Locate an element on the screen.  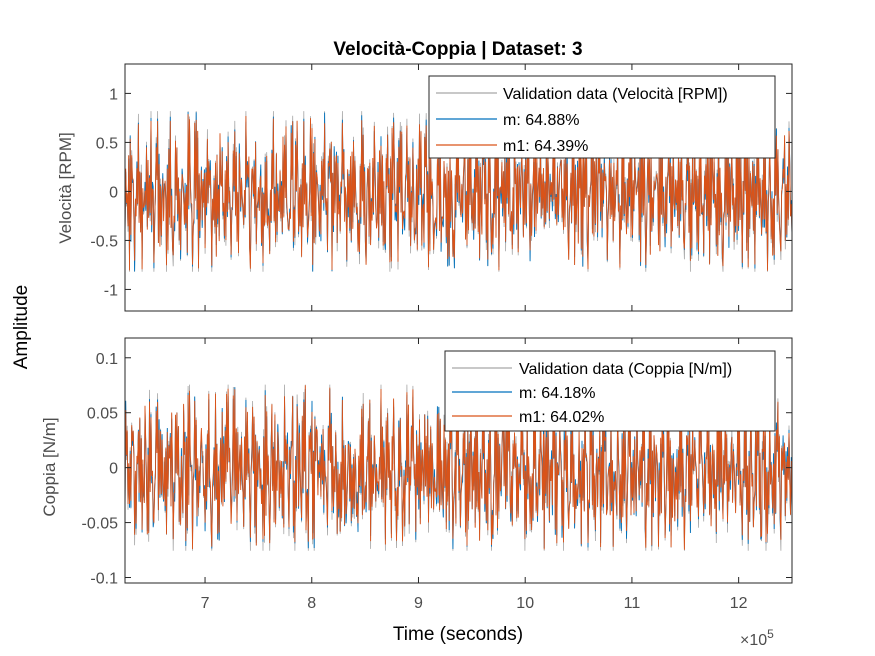
figure-title: Velocità-Coppia | Dataset: 3 is located at coordinates (457, 49).